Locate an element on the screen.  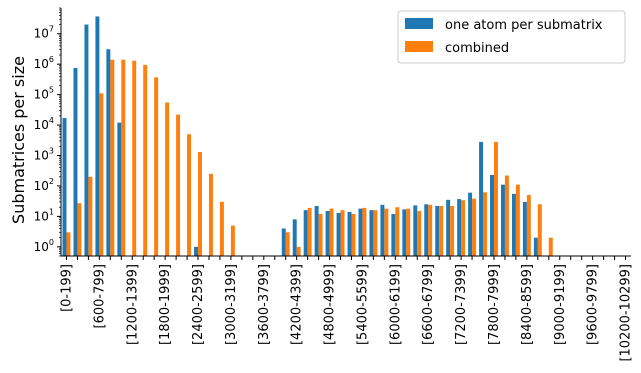
x-tick-label-33: [6600-6799] is located at coordinates (428, 304).